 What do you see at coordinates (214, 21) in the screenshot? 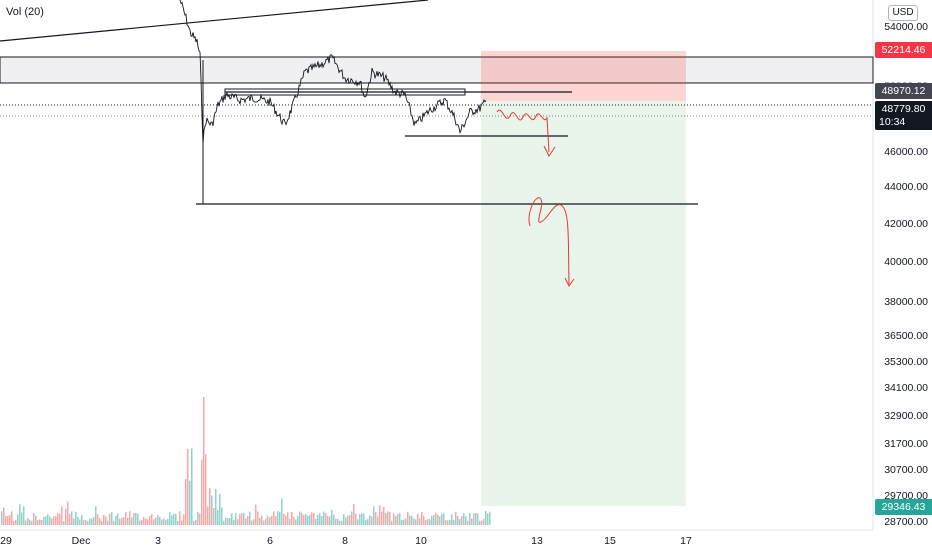
I see `trend-line` at bounding box center [214, 21].